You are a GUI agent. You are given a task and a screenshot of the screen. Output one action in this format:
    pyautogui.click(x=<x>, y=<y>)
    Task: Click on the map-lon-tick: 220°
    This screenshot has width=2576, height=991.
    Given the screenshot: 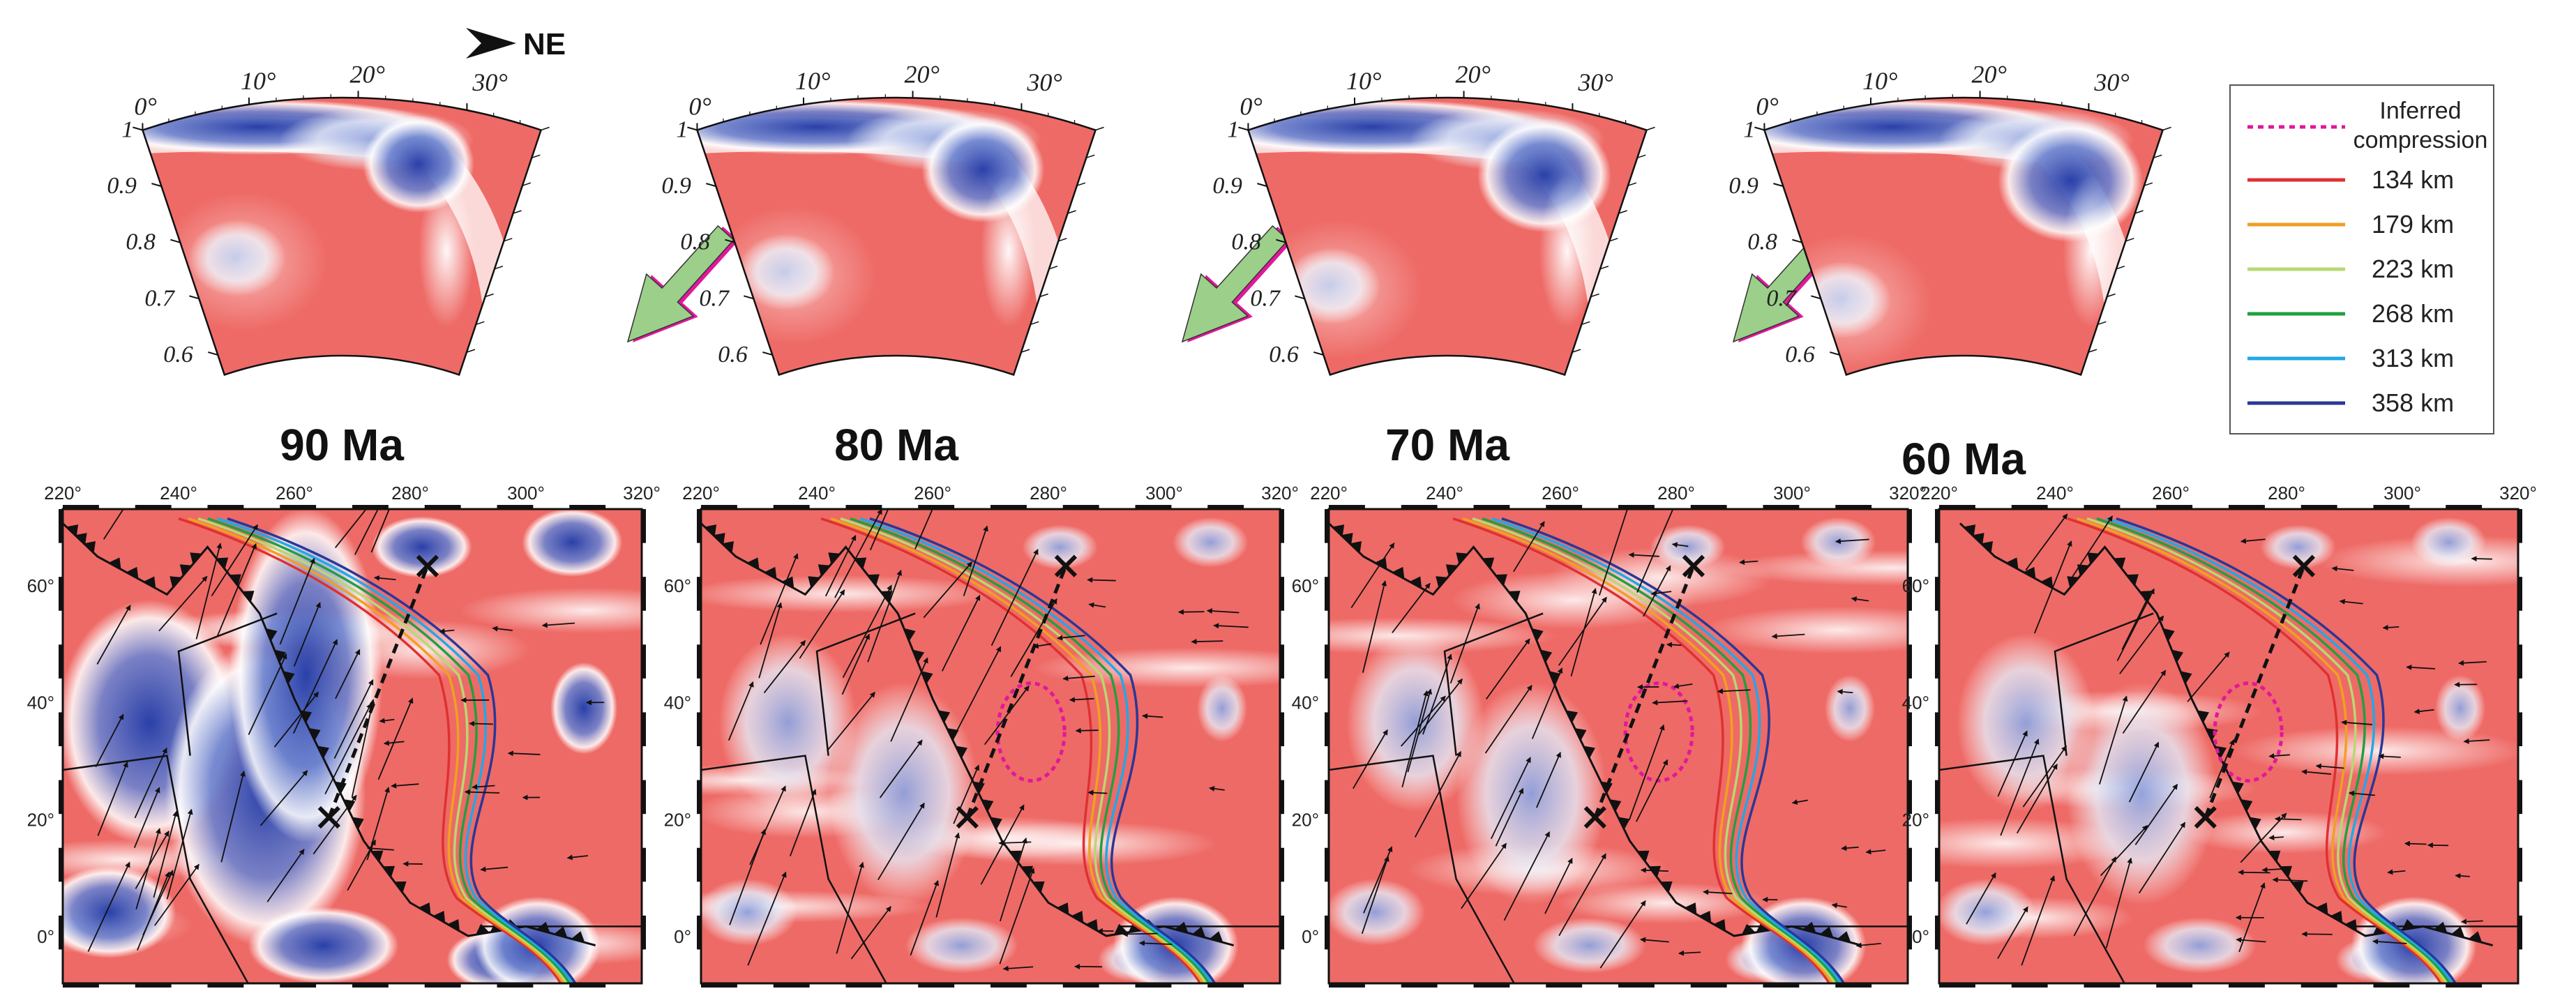 What is the action you would take?
    pyautogui.click(x=63, y=494)
    